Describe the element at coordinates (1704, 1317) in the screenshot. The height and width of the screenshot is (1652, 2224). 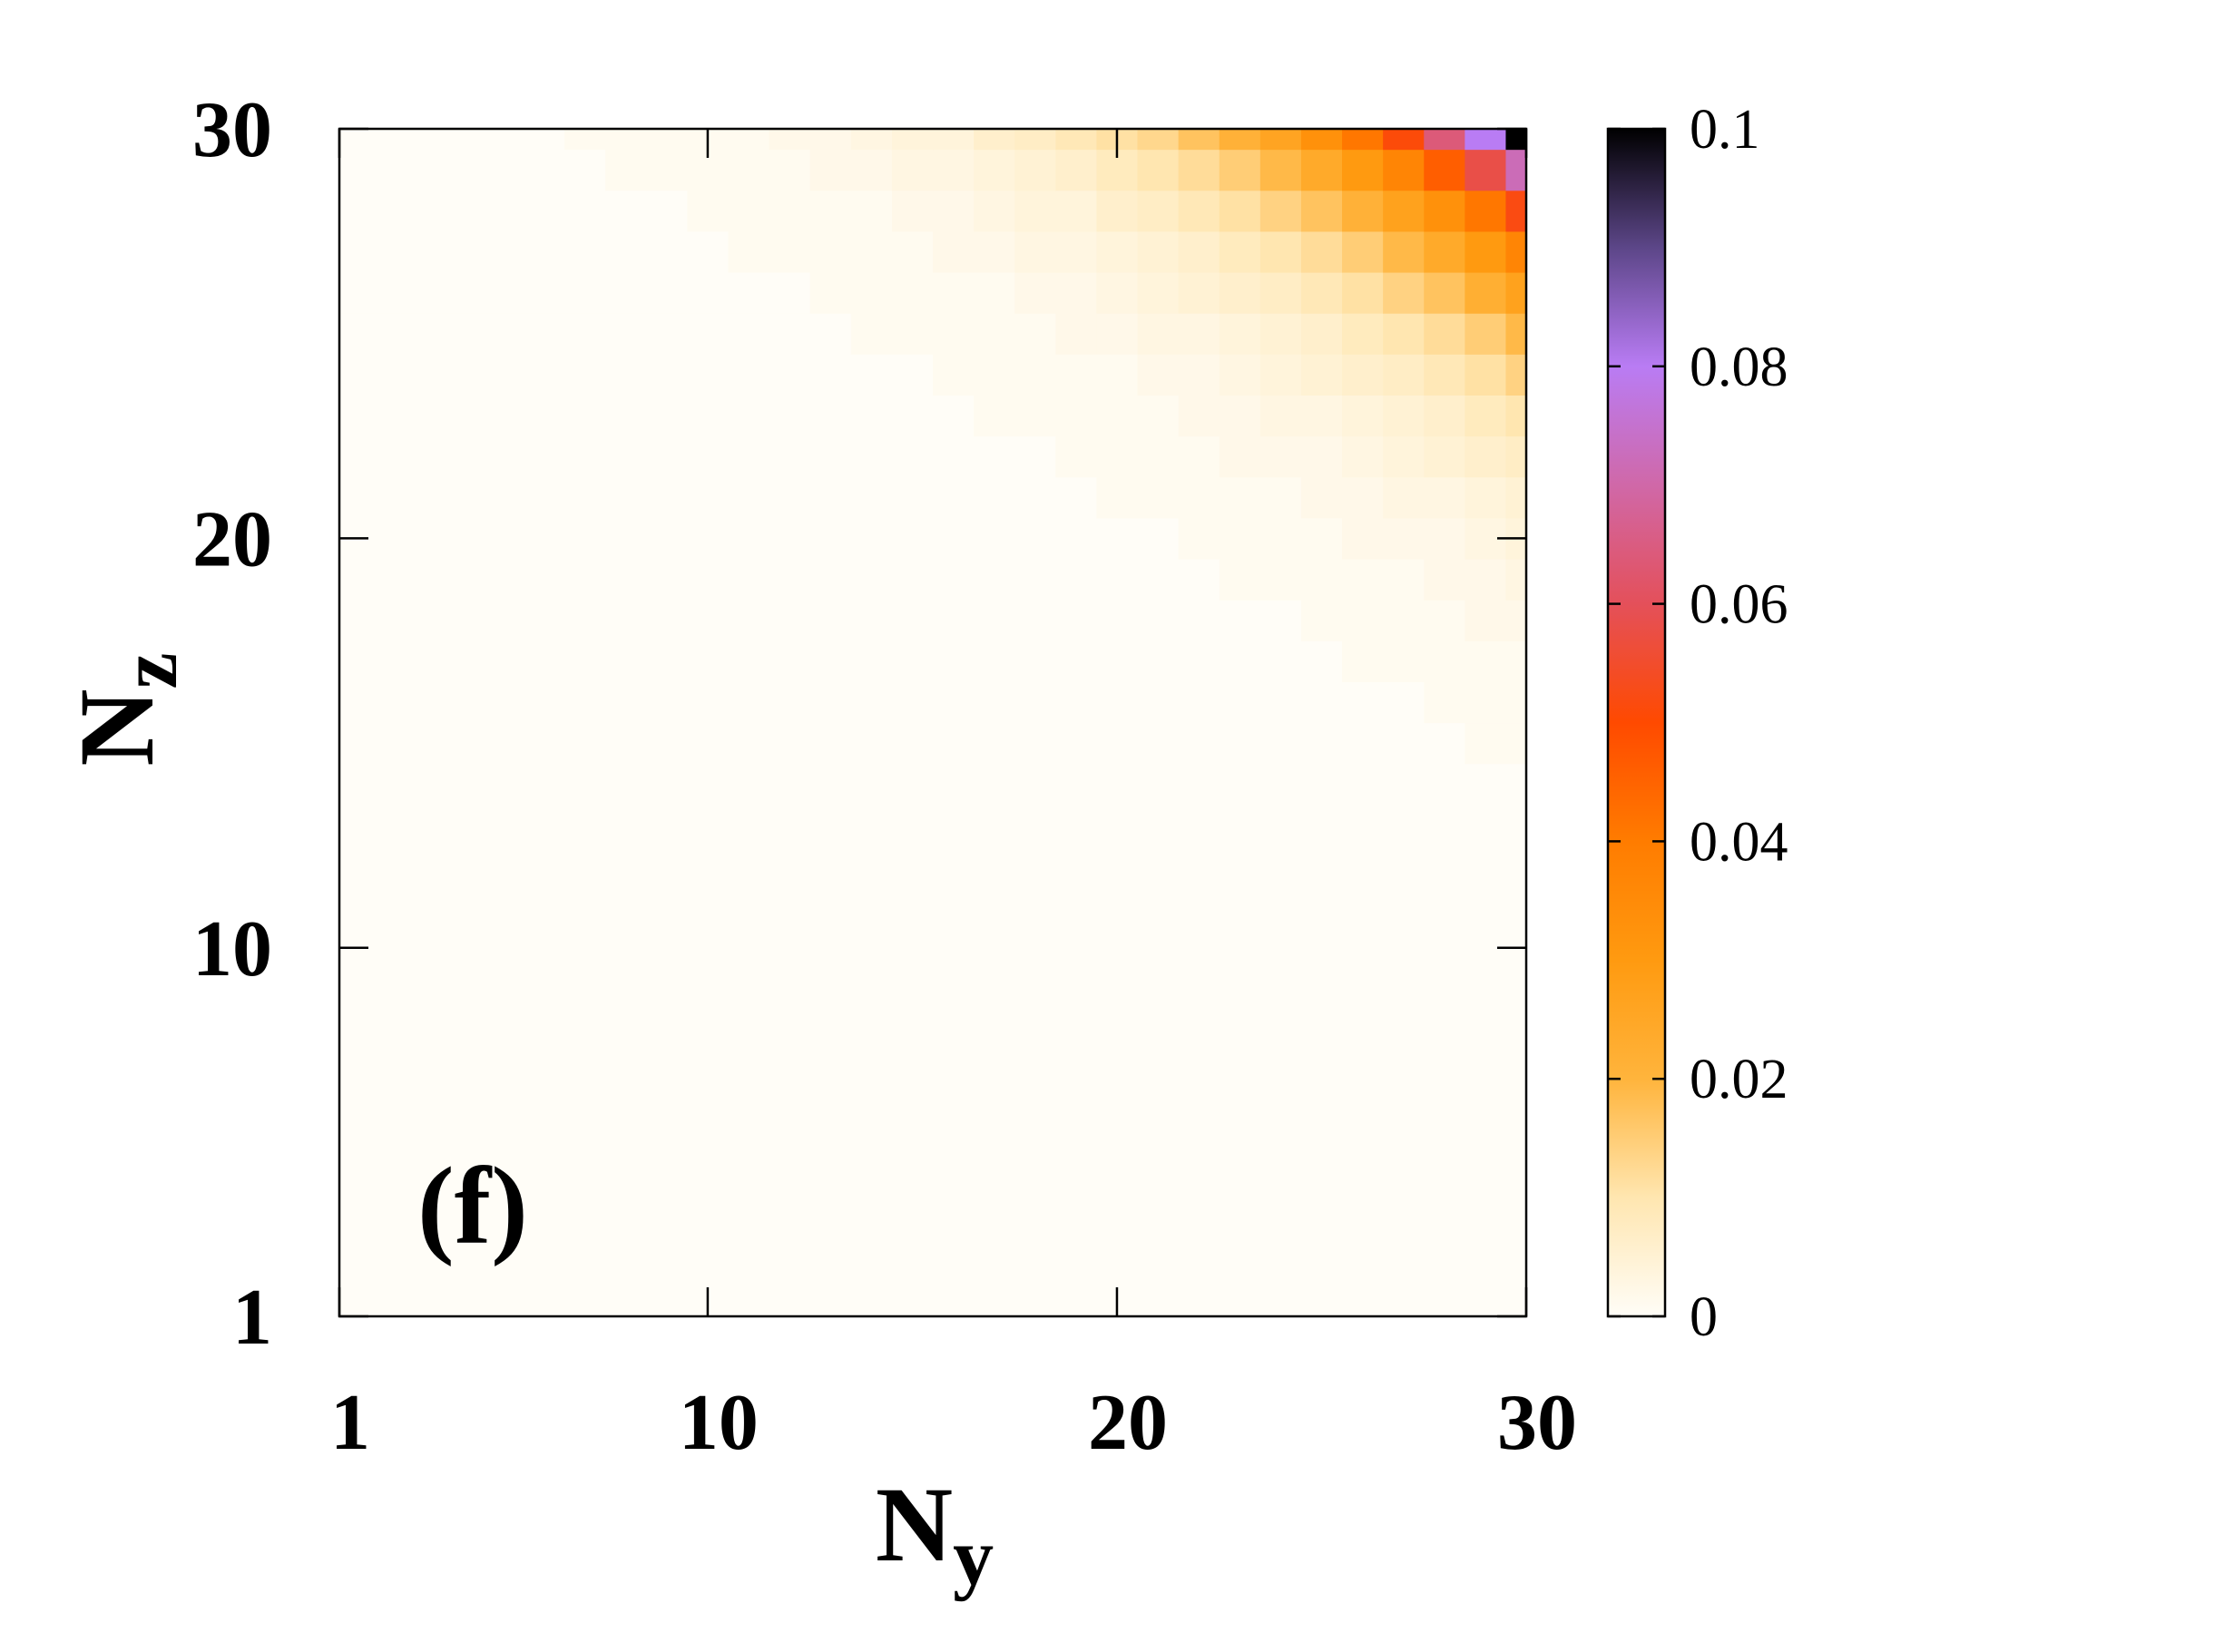
I see `colorbar-tick-label: 0` at that location.